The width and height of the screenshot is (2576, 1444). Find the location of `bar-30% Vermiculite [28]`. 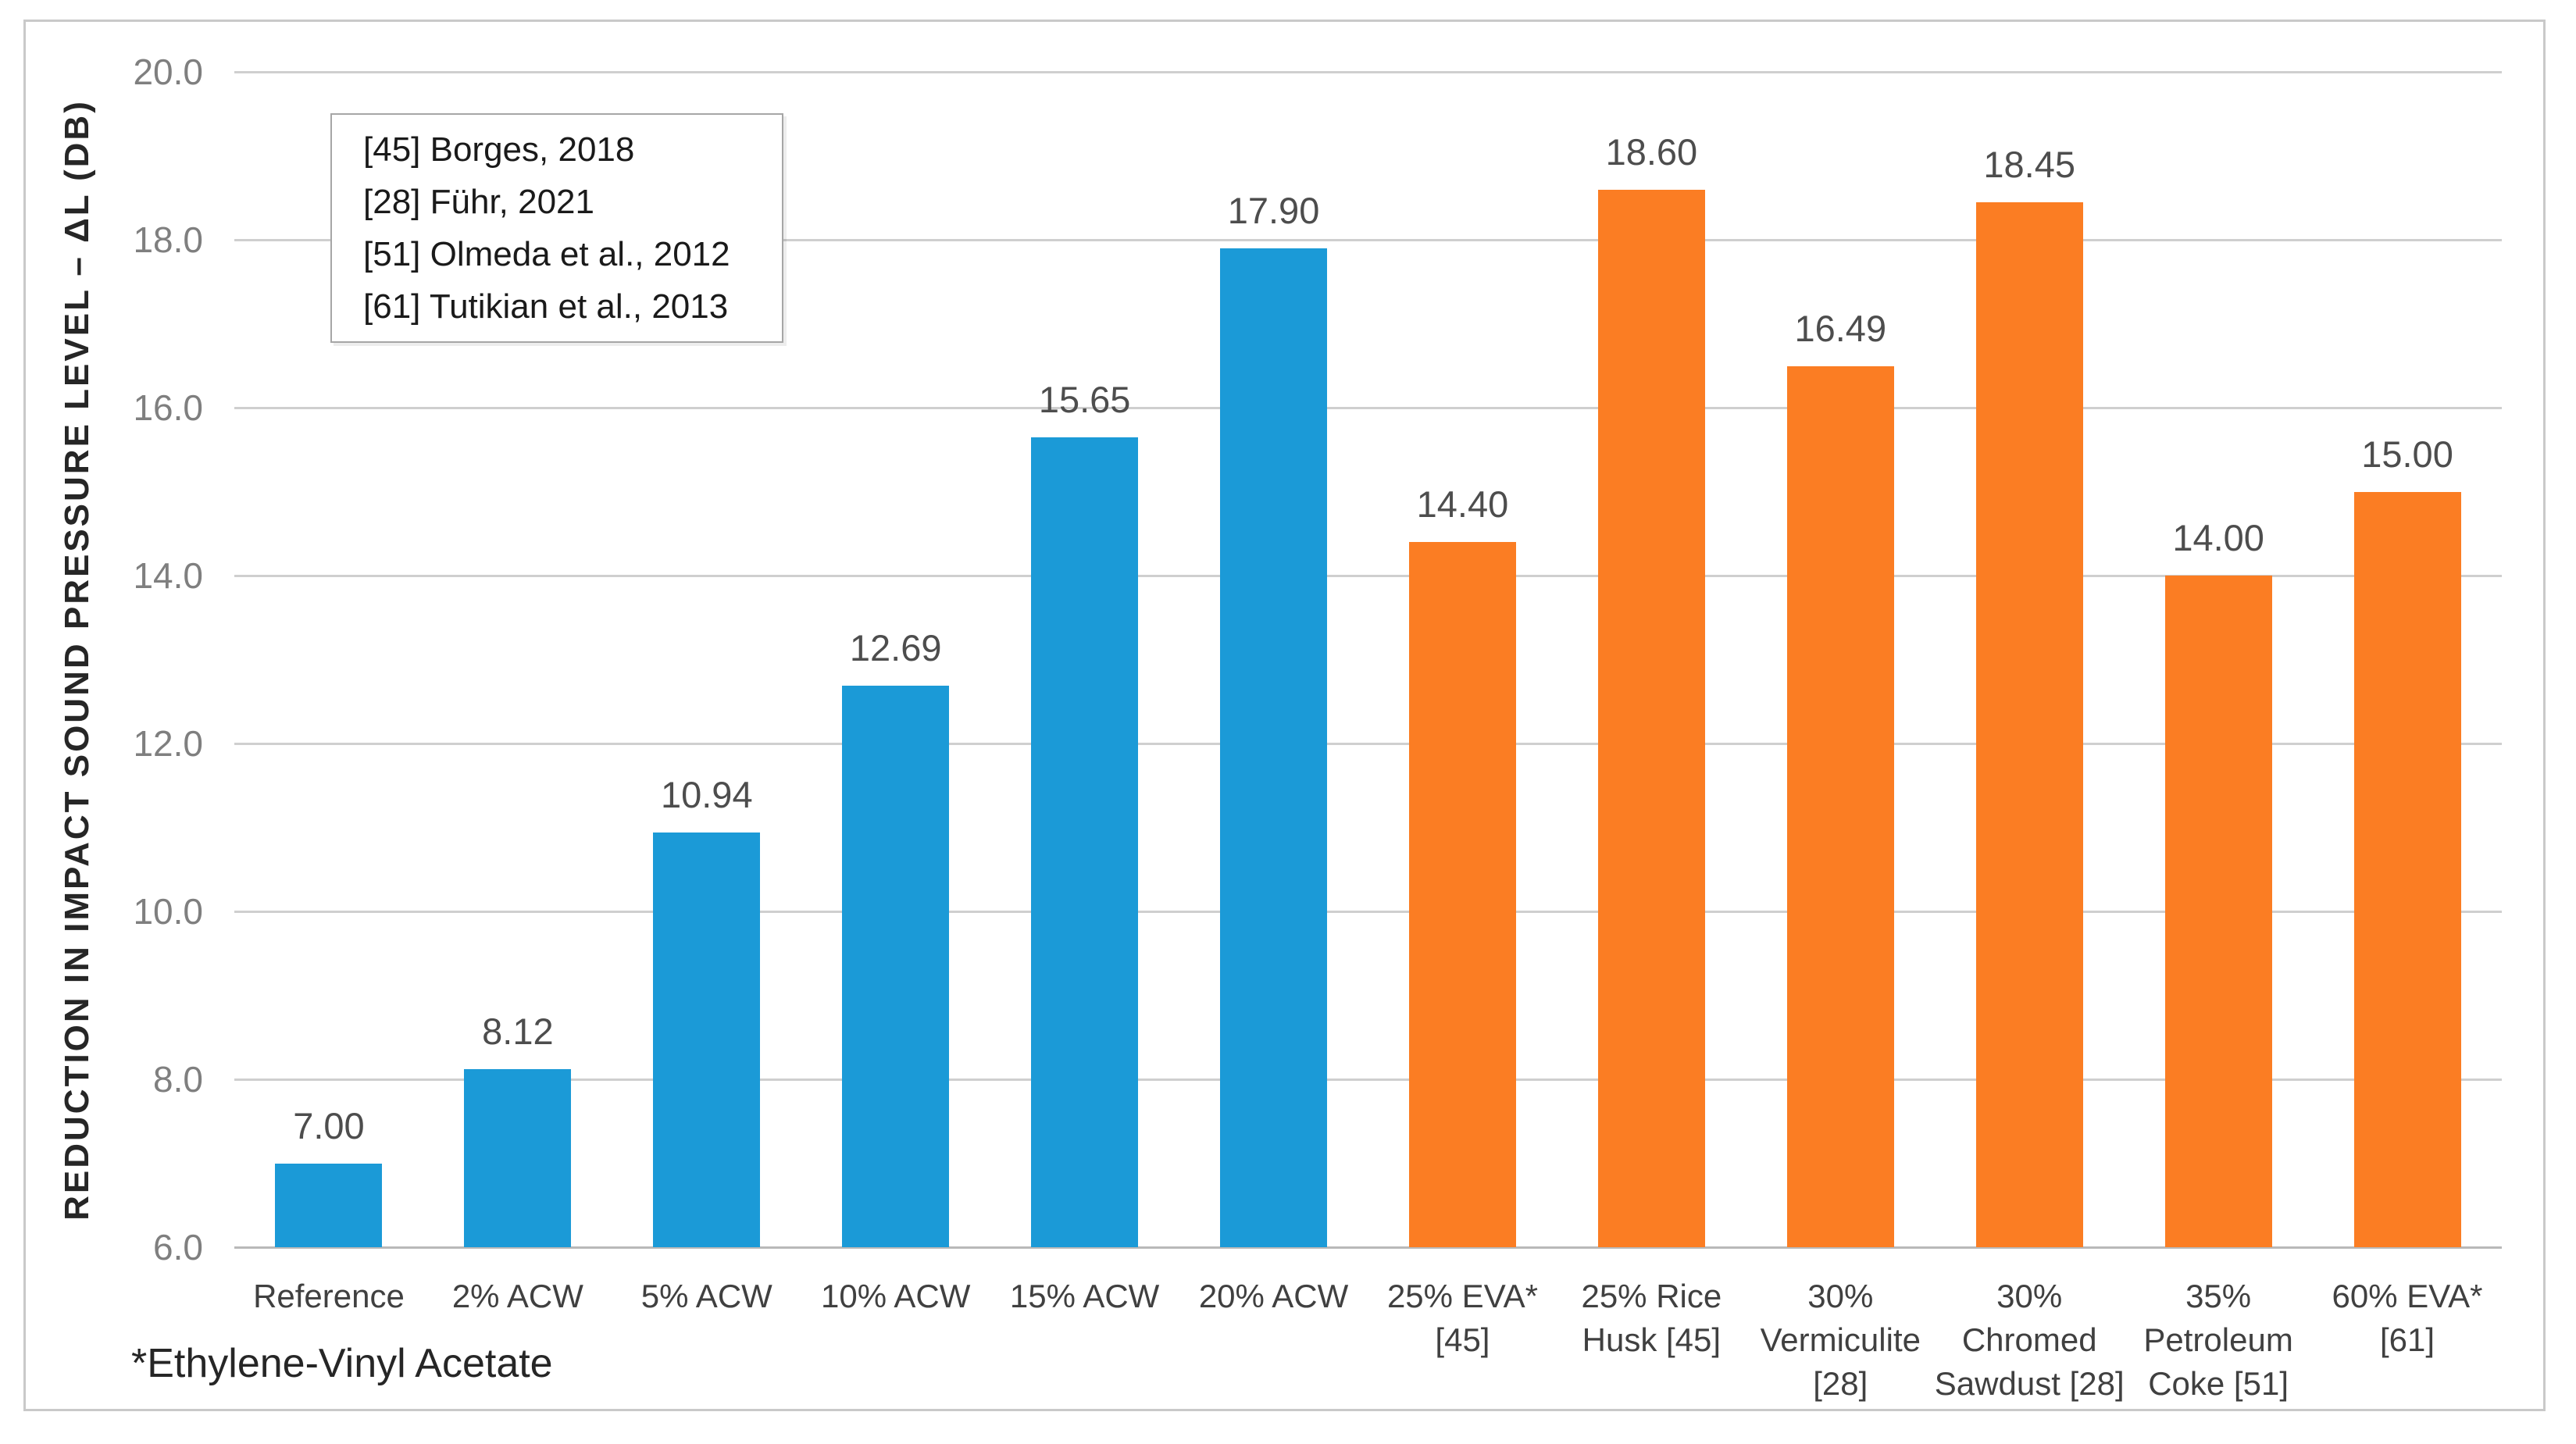

bar-30% Vermiculite [28] is located at coordinates (1840, 806).